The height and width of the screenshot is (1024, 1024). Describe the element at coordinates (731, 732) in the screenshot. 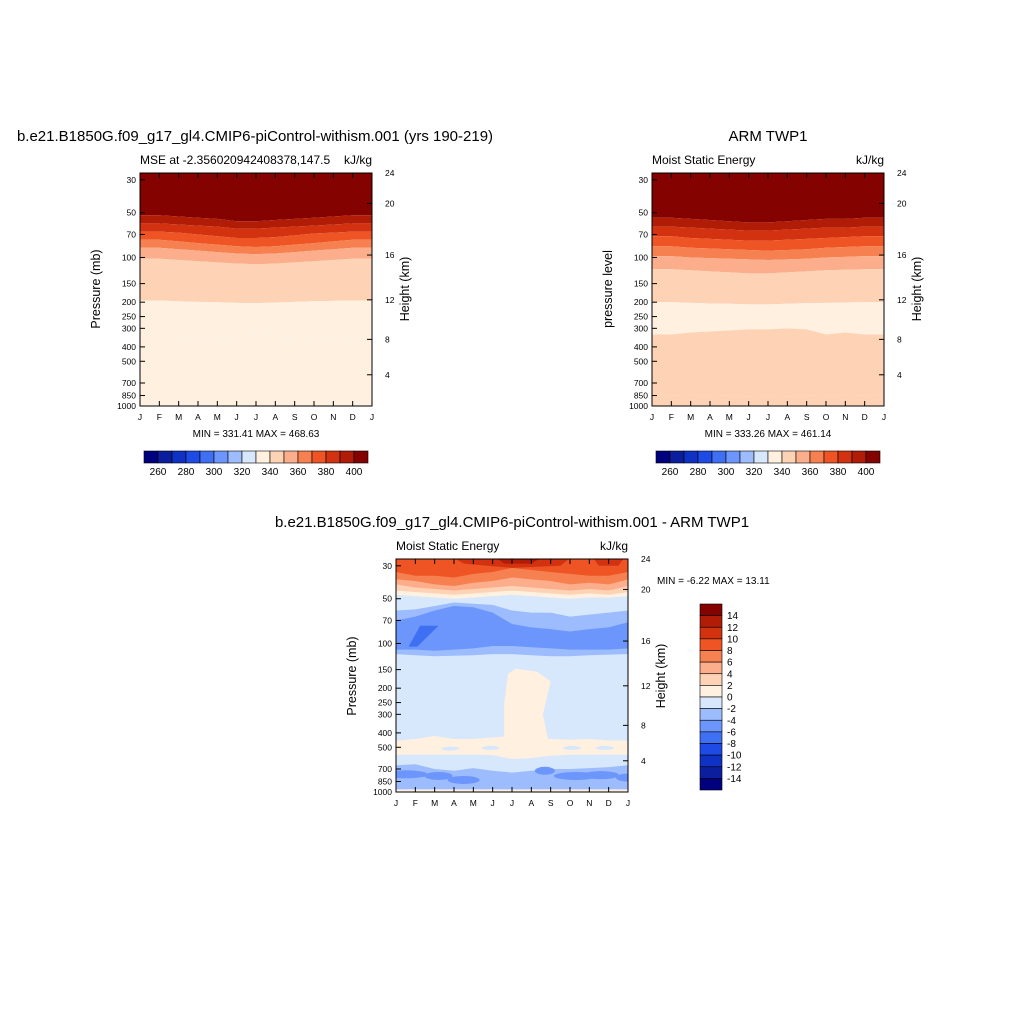

I see `colorbar-label: -6` at that location.